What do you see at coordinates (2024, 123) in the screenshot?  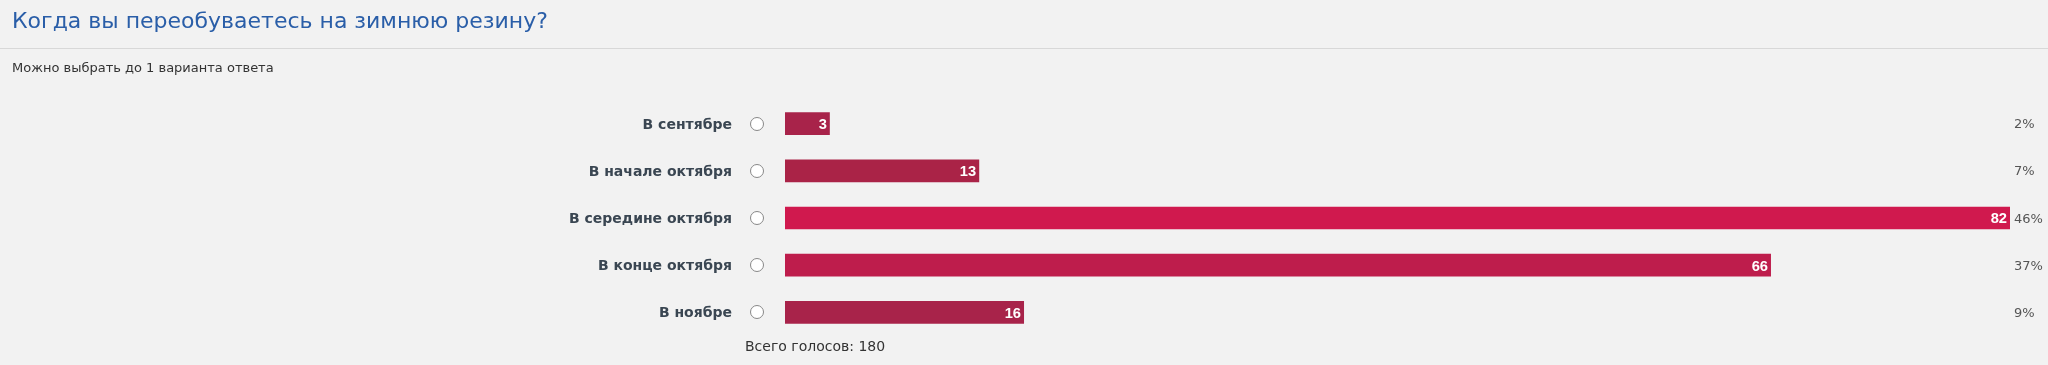 I see `text: 2%` at bounding box center [2024, 123].